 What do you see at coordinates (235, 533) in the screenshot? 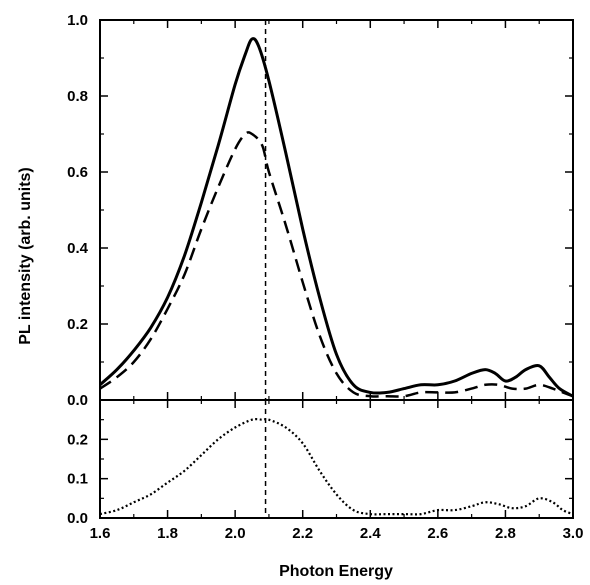
I see `x-tick-label: 2.0` at bounding box center [235, 533].